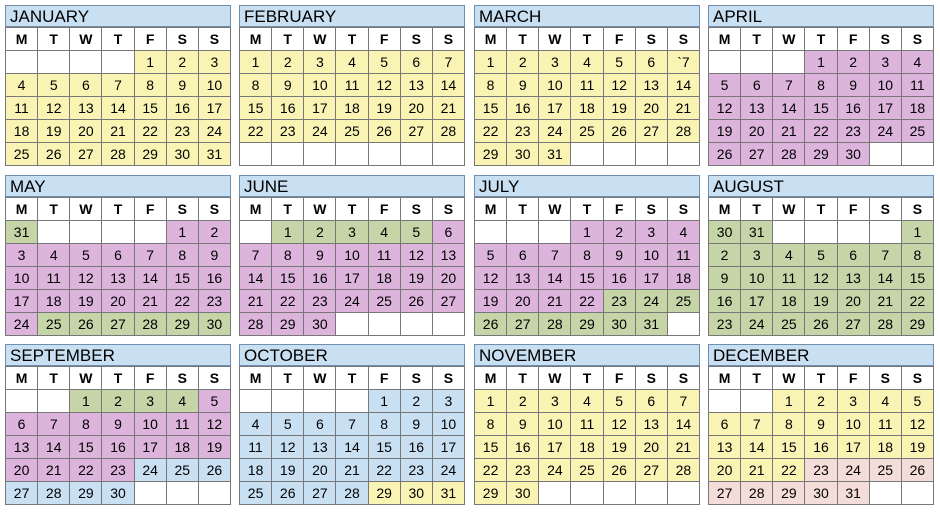 The image size is (940, 515). Describe the element at coordinates (587, 301) in the screenshot. I see `week-row: 19 20 21 22 23 24 25` at that location.